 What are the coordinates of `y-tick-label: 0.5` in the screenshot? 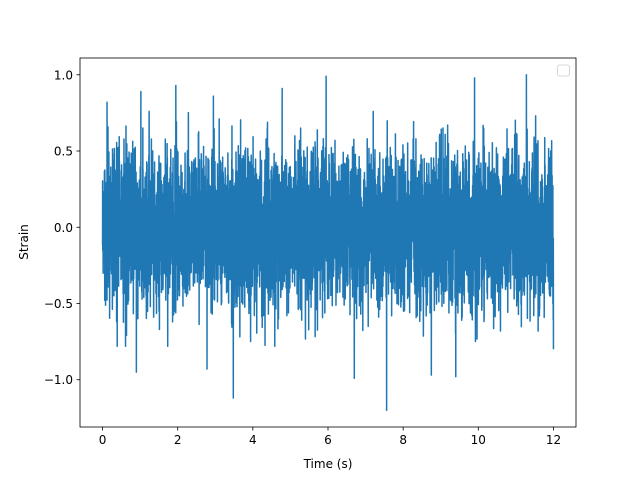 It's located at (63, 152).